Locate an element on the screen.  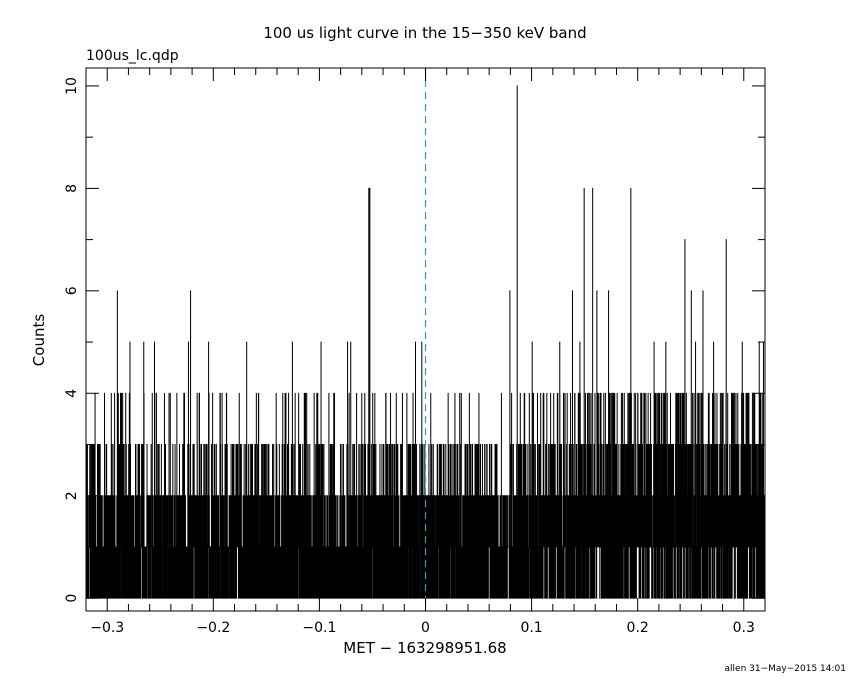
y-axis-label: Counts is located at coordinates (39, 340).